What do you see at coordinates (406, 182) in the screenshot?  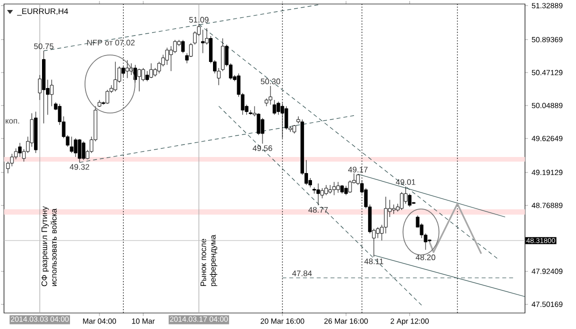 I see `annotation: 49.01` at bounding box center [406, 182].